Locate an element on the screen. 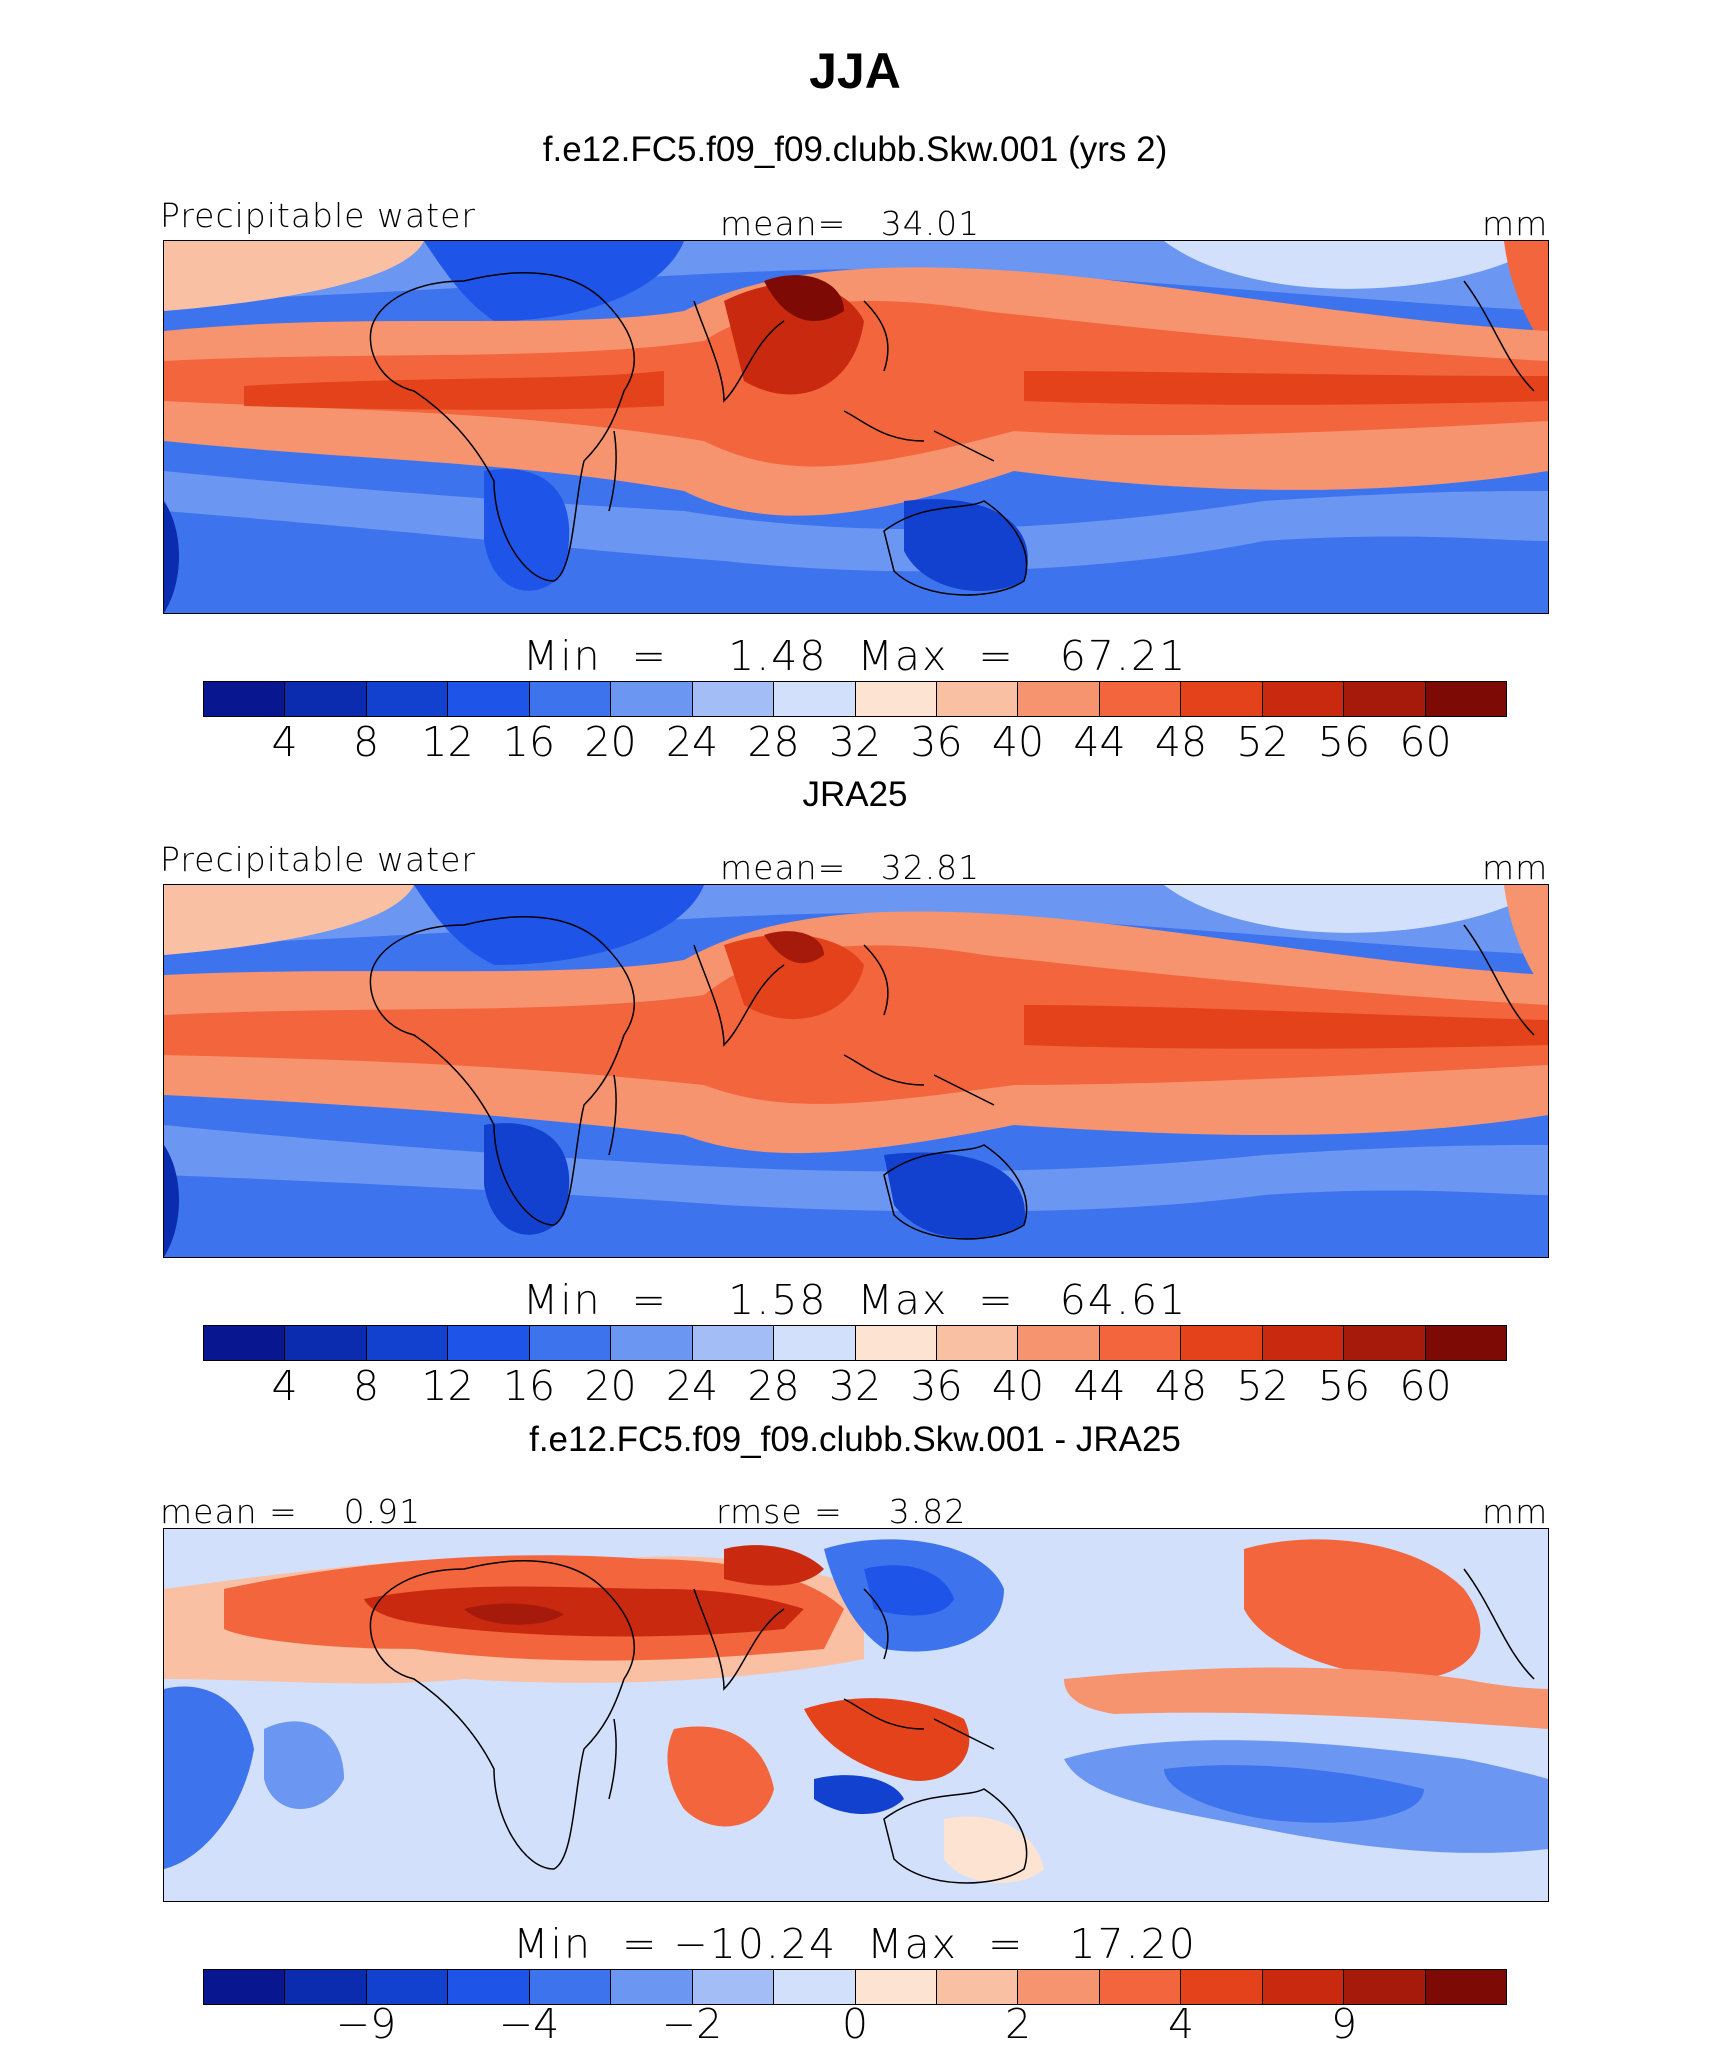  colorbar-tick-label: −4 is located at coordinates (529, 2024).